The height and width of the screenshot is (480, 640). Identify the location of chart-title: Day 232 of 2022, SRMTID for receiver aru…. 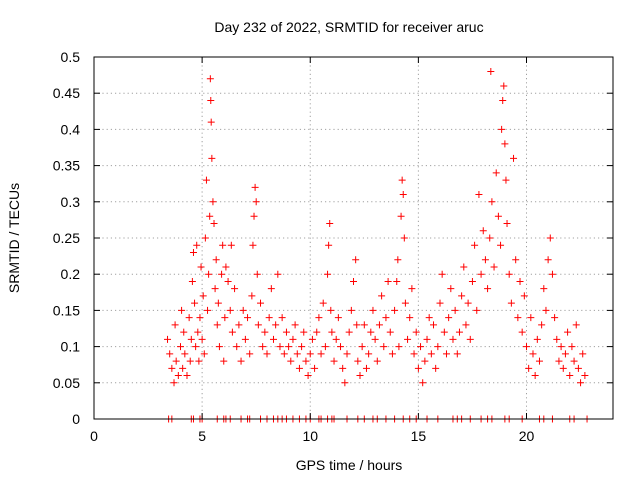
(348, 27).